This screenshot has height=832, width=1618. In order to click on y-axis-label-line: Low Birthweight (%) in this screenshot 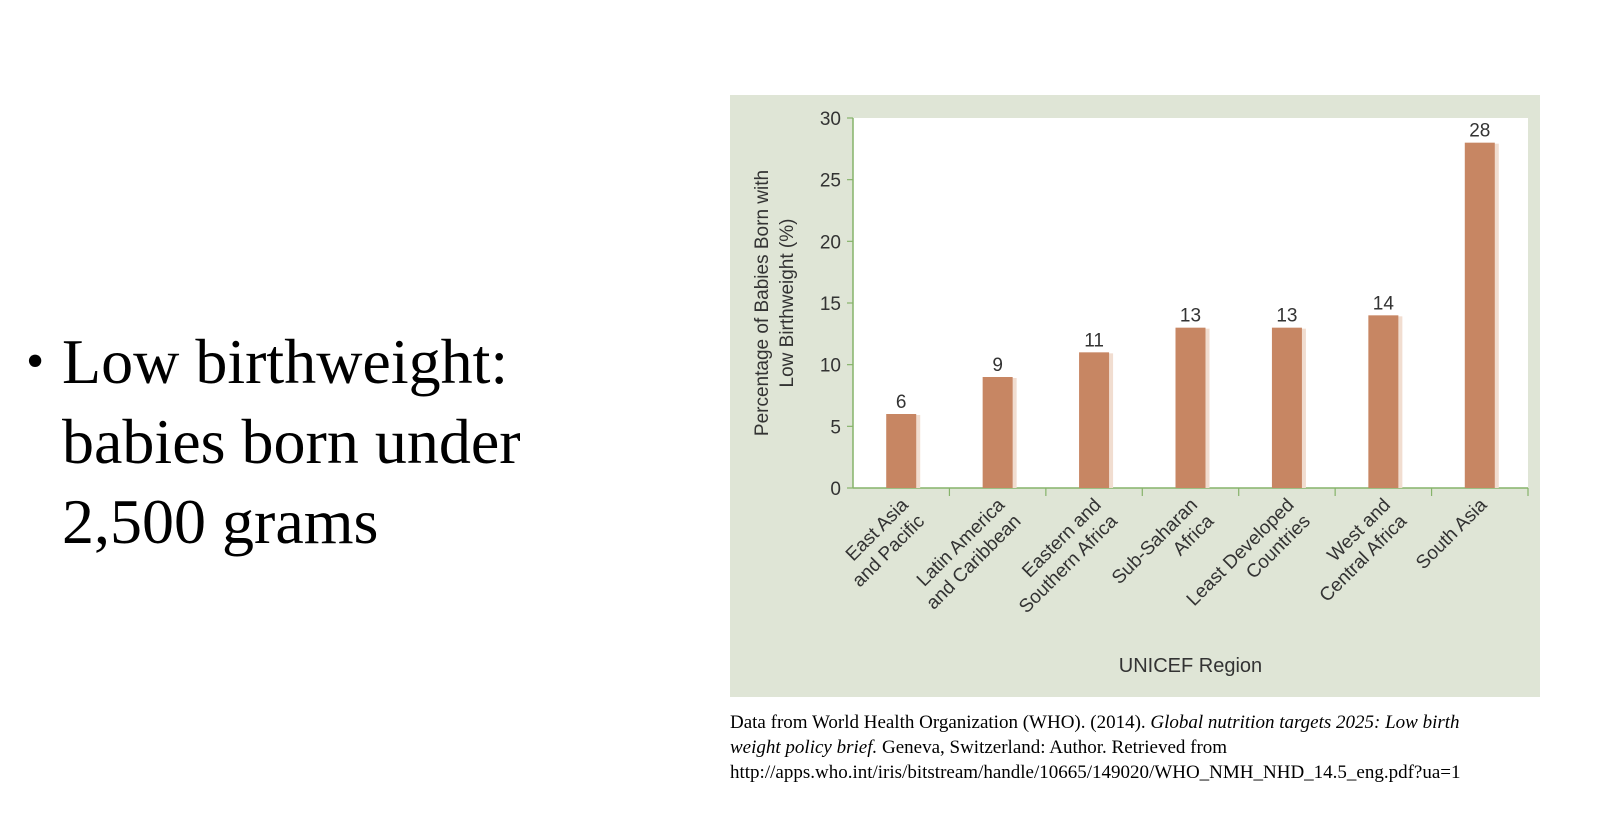, I will do `click(787, 303)`.